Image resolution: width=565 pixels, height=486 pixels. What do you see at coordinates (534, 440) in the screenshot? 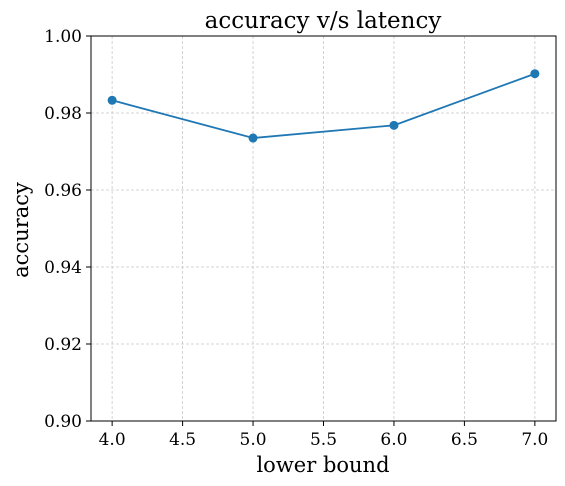
I see `x-tick-label: 7.0` at bounding box center [534, 440].